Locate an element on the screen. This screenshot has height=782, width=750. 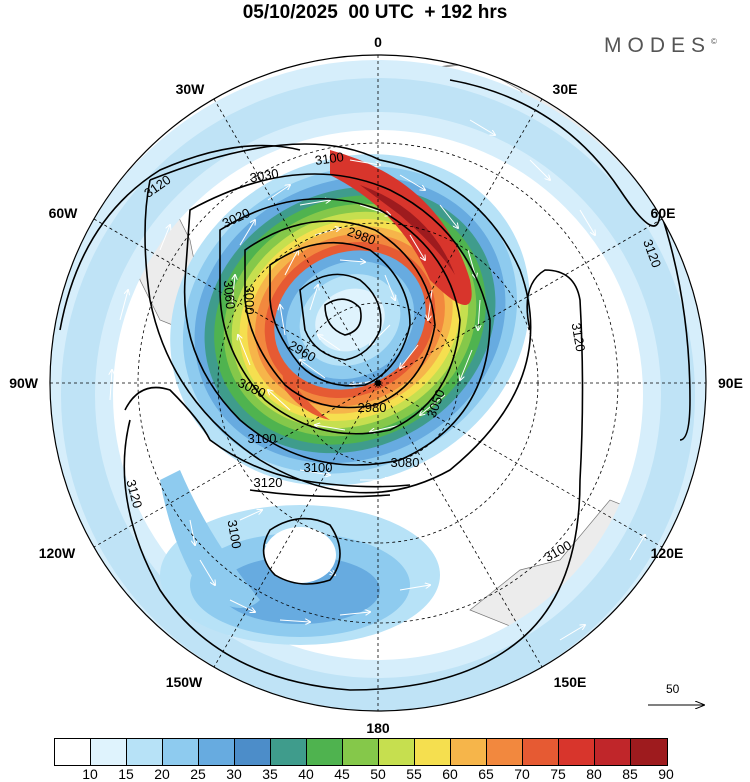
contour-label: 3080 is located at coordinates (405, 462).